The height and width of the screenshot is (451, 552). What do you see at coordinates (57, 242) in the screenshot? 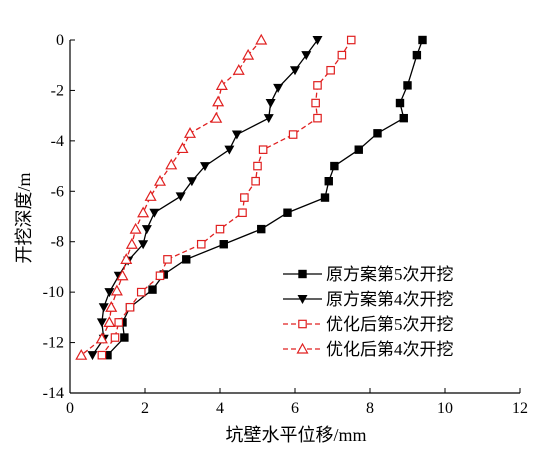
I see `y-tick-label: -8` at bounding box center [57, 242].